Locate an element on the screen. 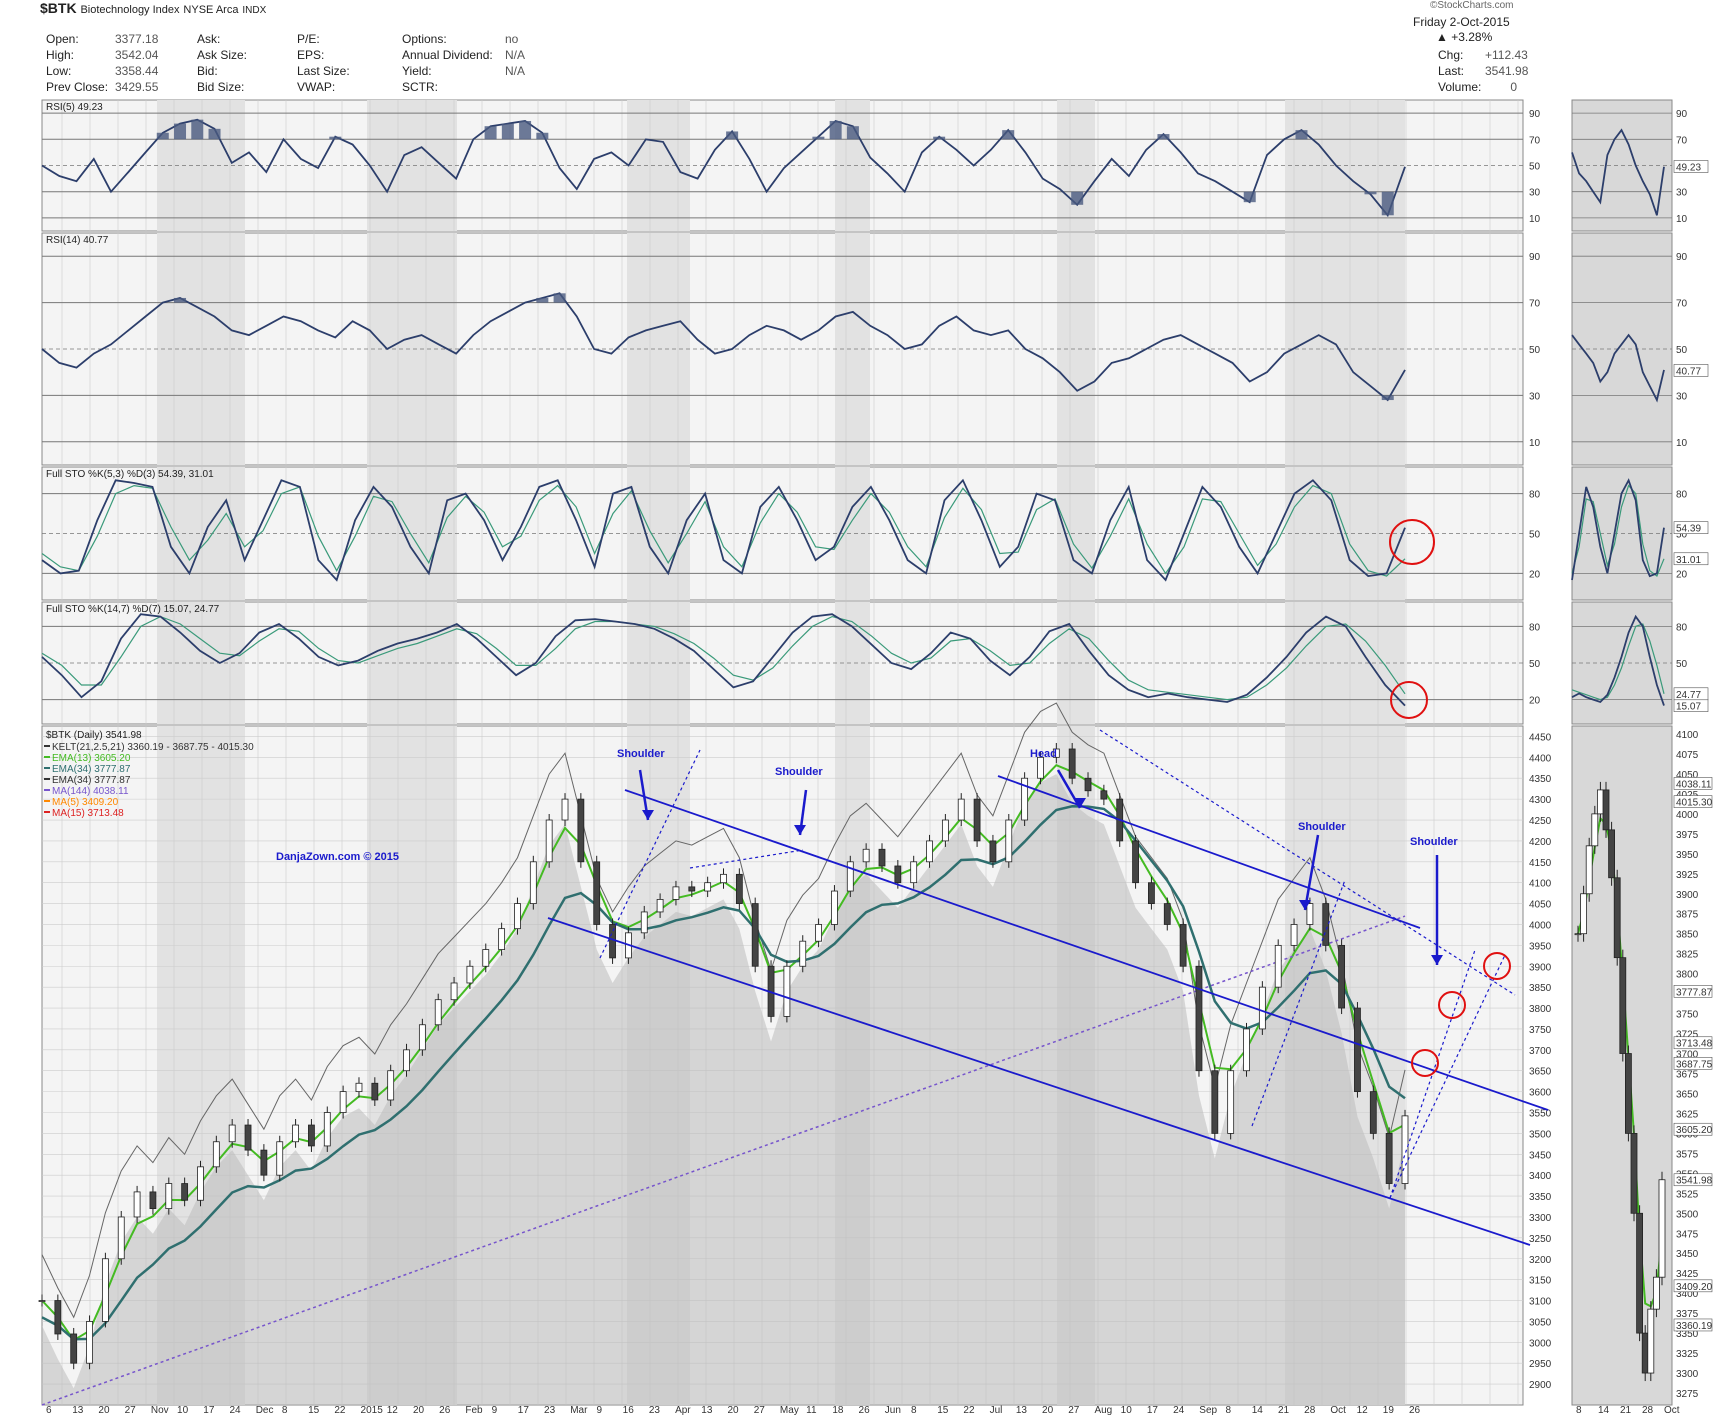 Image resolution: width=1715 pixels, height=1416 pixels. field-label: EPS: is located at coordinates (311, 55).